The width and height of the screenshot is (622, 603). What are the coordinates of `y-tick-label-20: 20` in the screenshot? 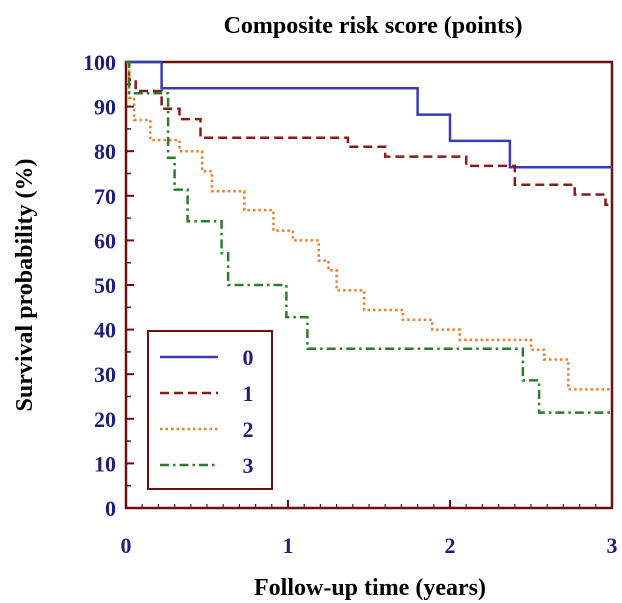 It's located at (105, 419).